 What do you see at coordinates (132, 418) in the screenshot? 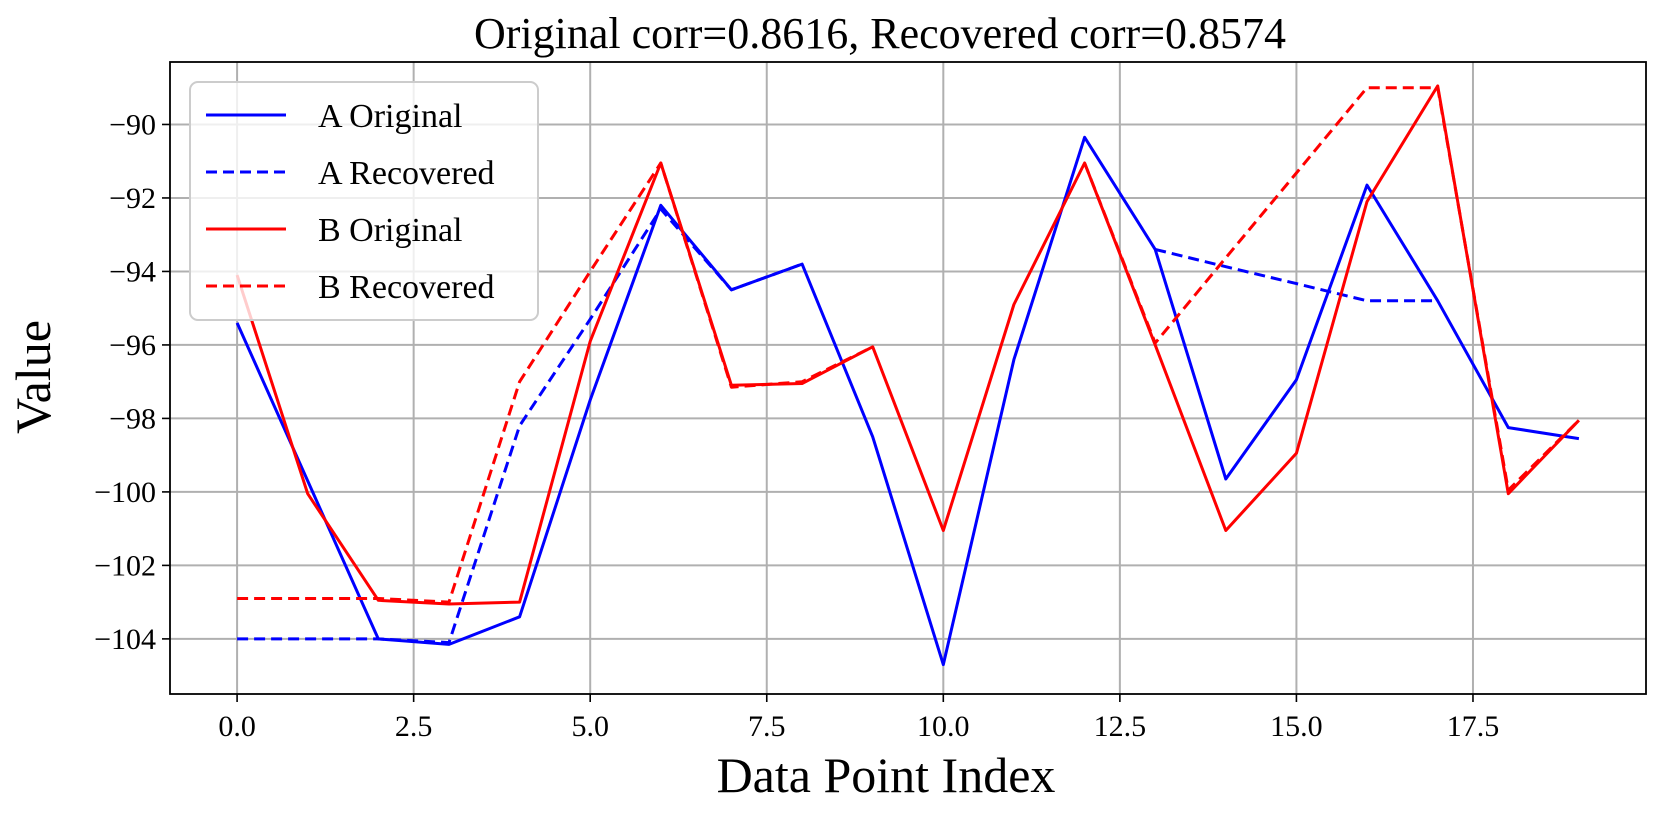
I see `y-tick-label: −98` at bounding box center [132, 418].